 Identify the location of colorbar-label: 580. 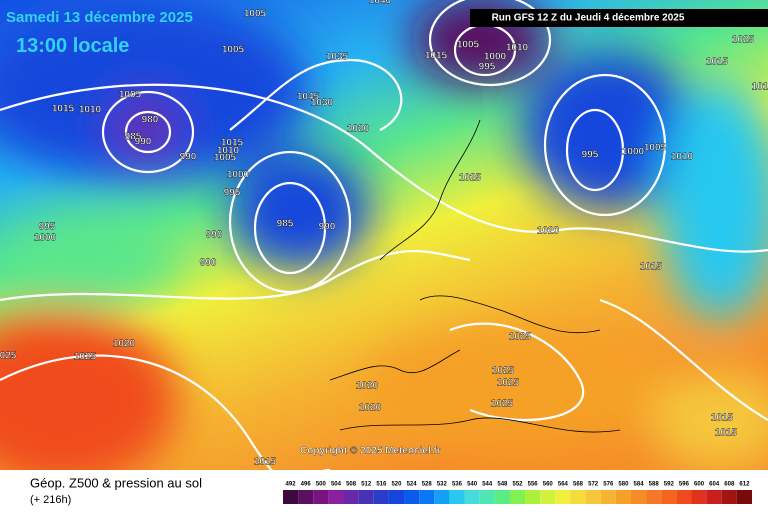
(623, 485).